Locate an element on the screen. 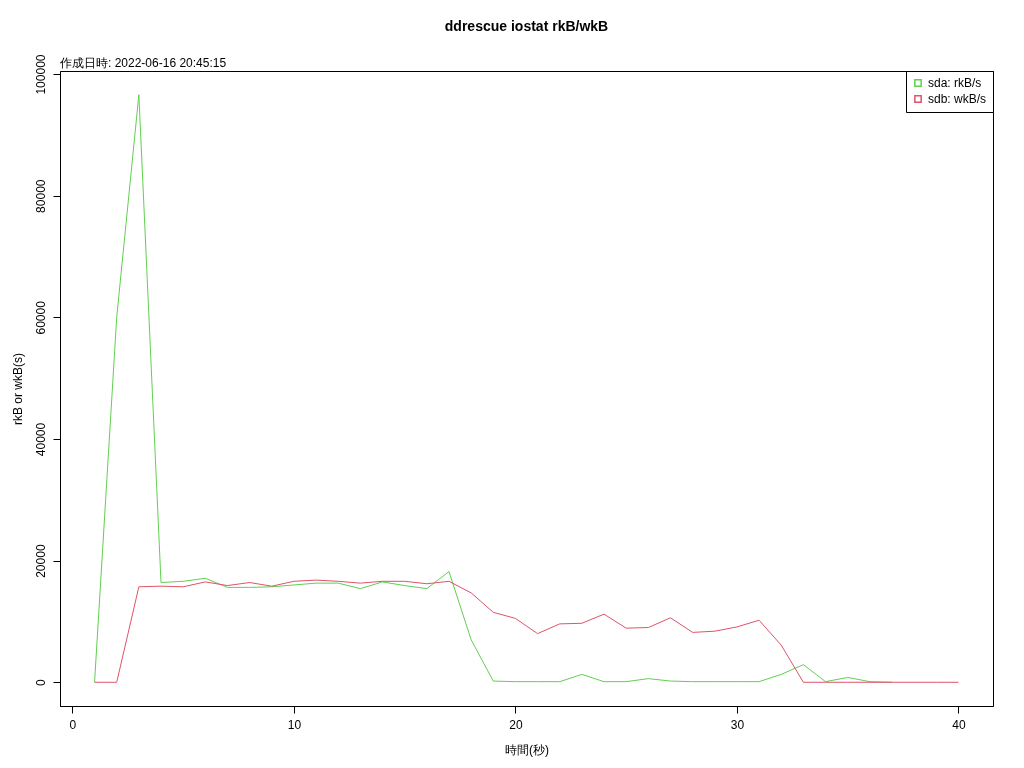  y-tick-label: 100000 is located at coordinates (40, 74).